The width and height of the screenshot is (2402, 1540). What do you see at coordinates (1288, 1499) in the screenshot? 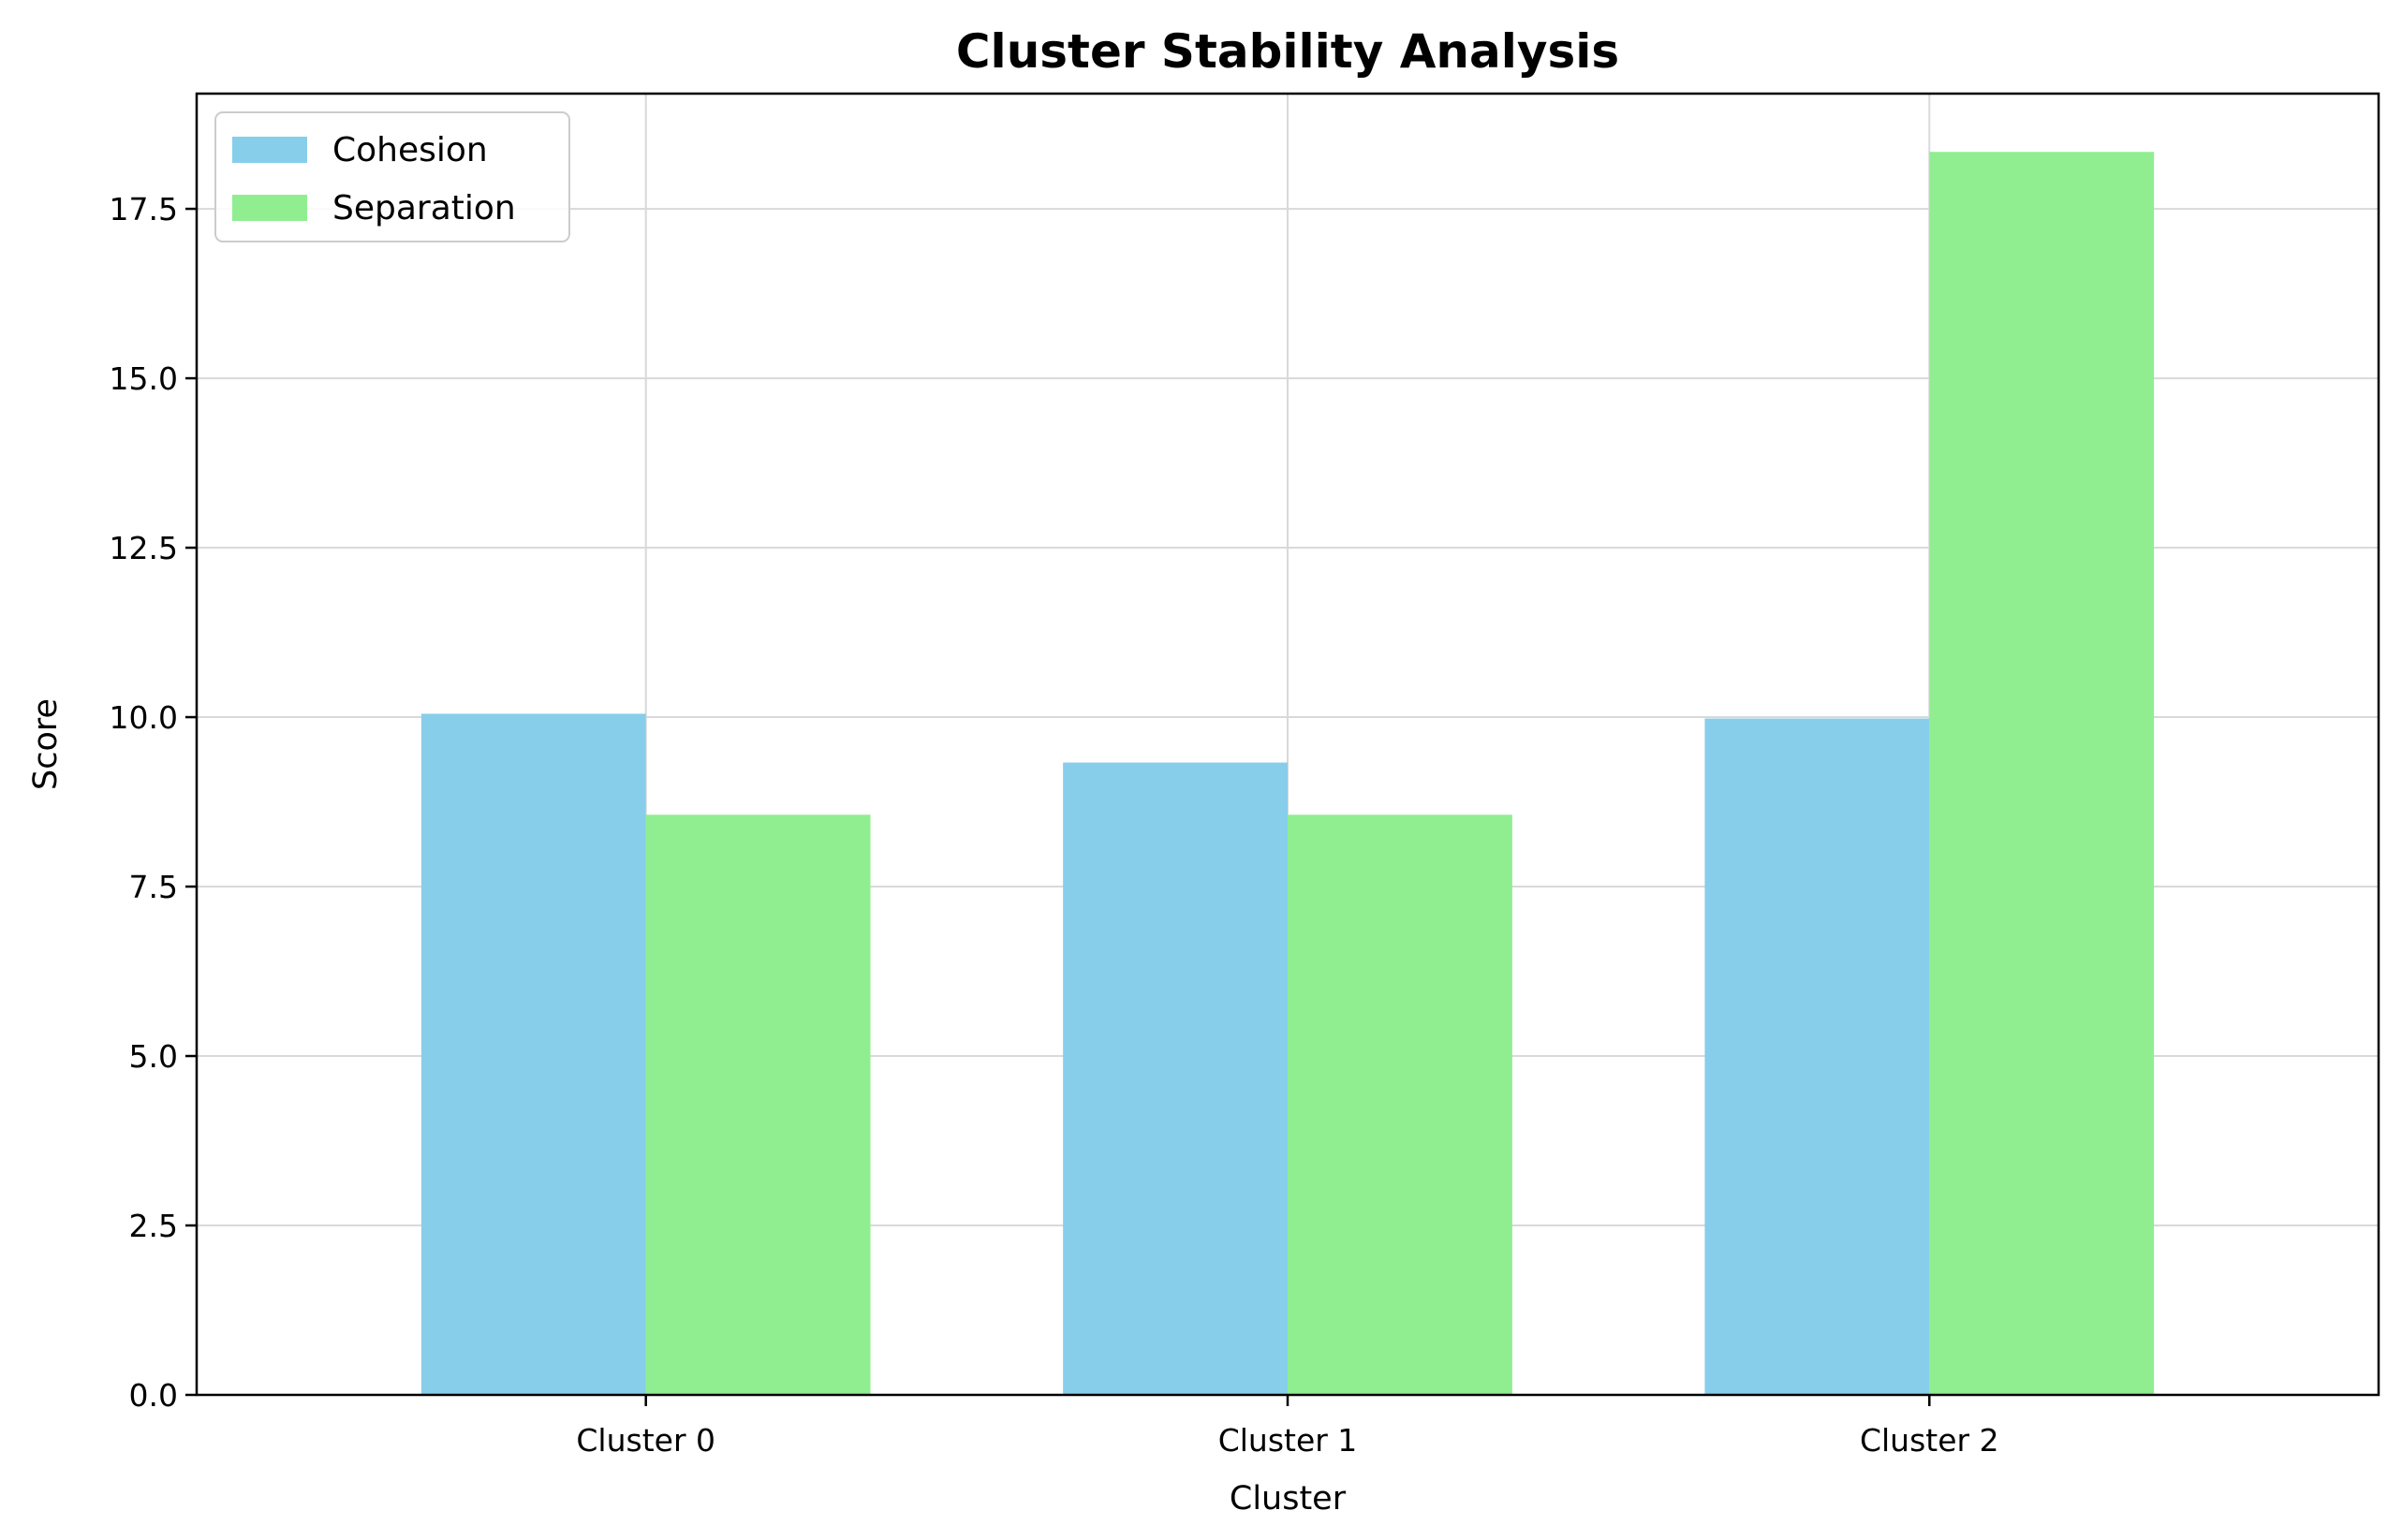
I see `x-axis-label: Cluster` at bounding box center [1288, 1499].